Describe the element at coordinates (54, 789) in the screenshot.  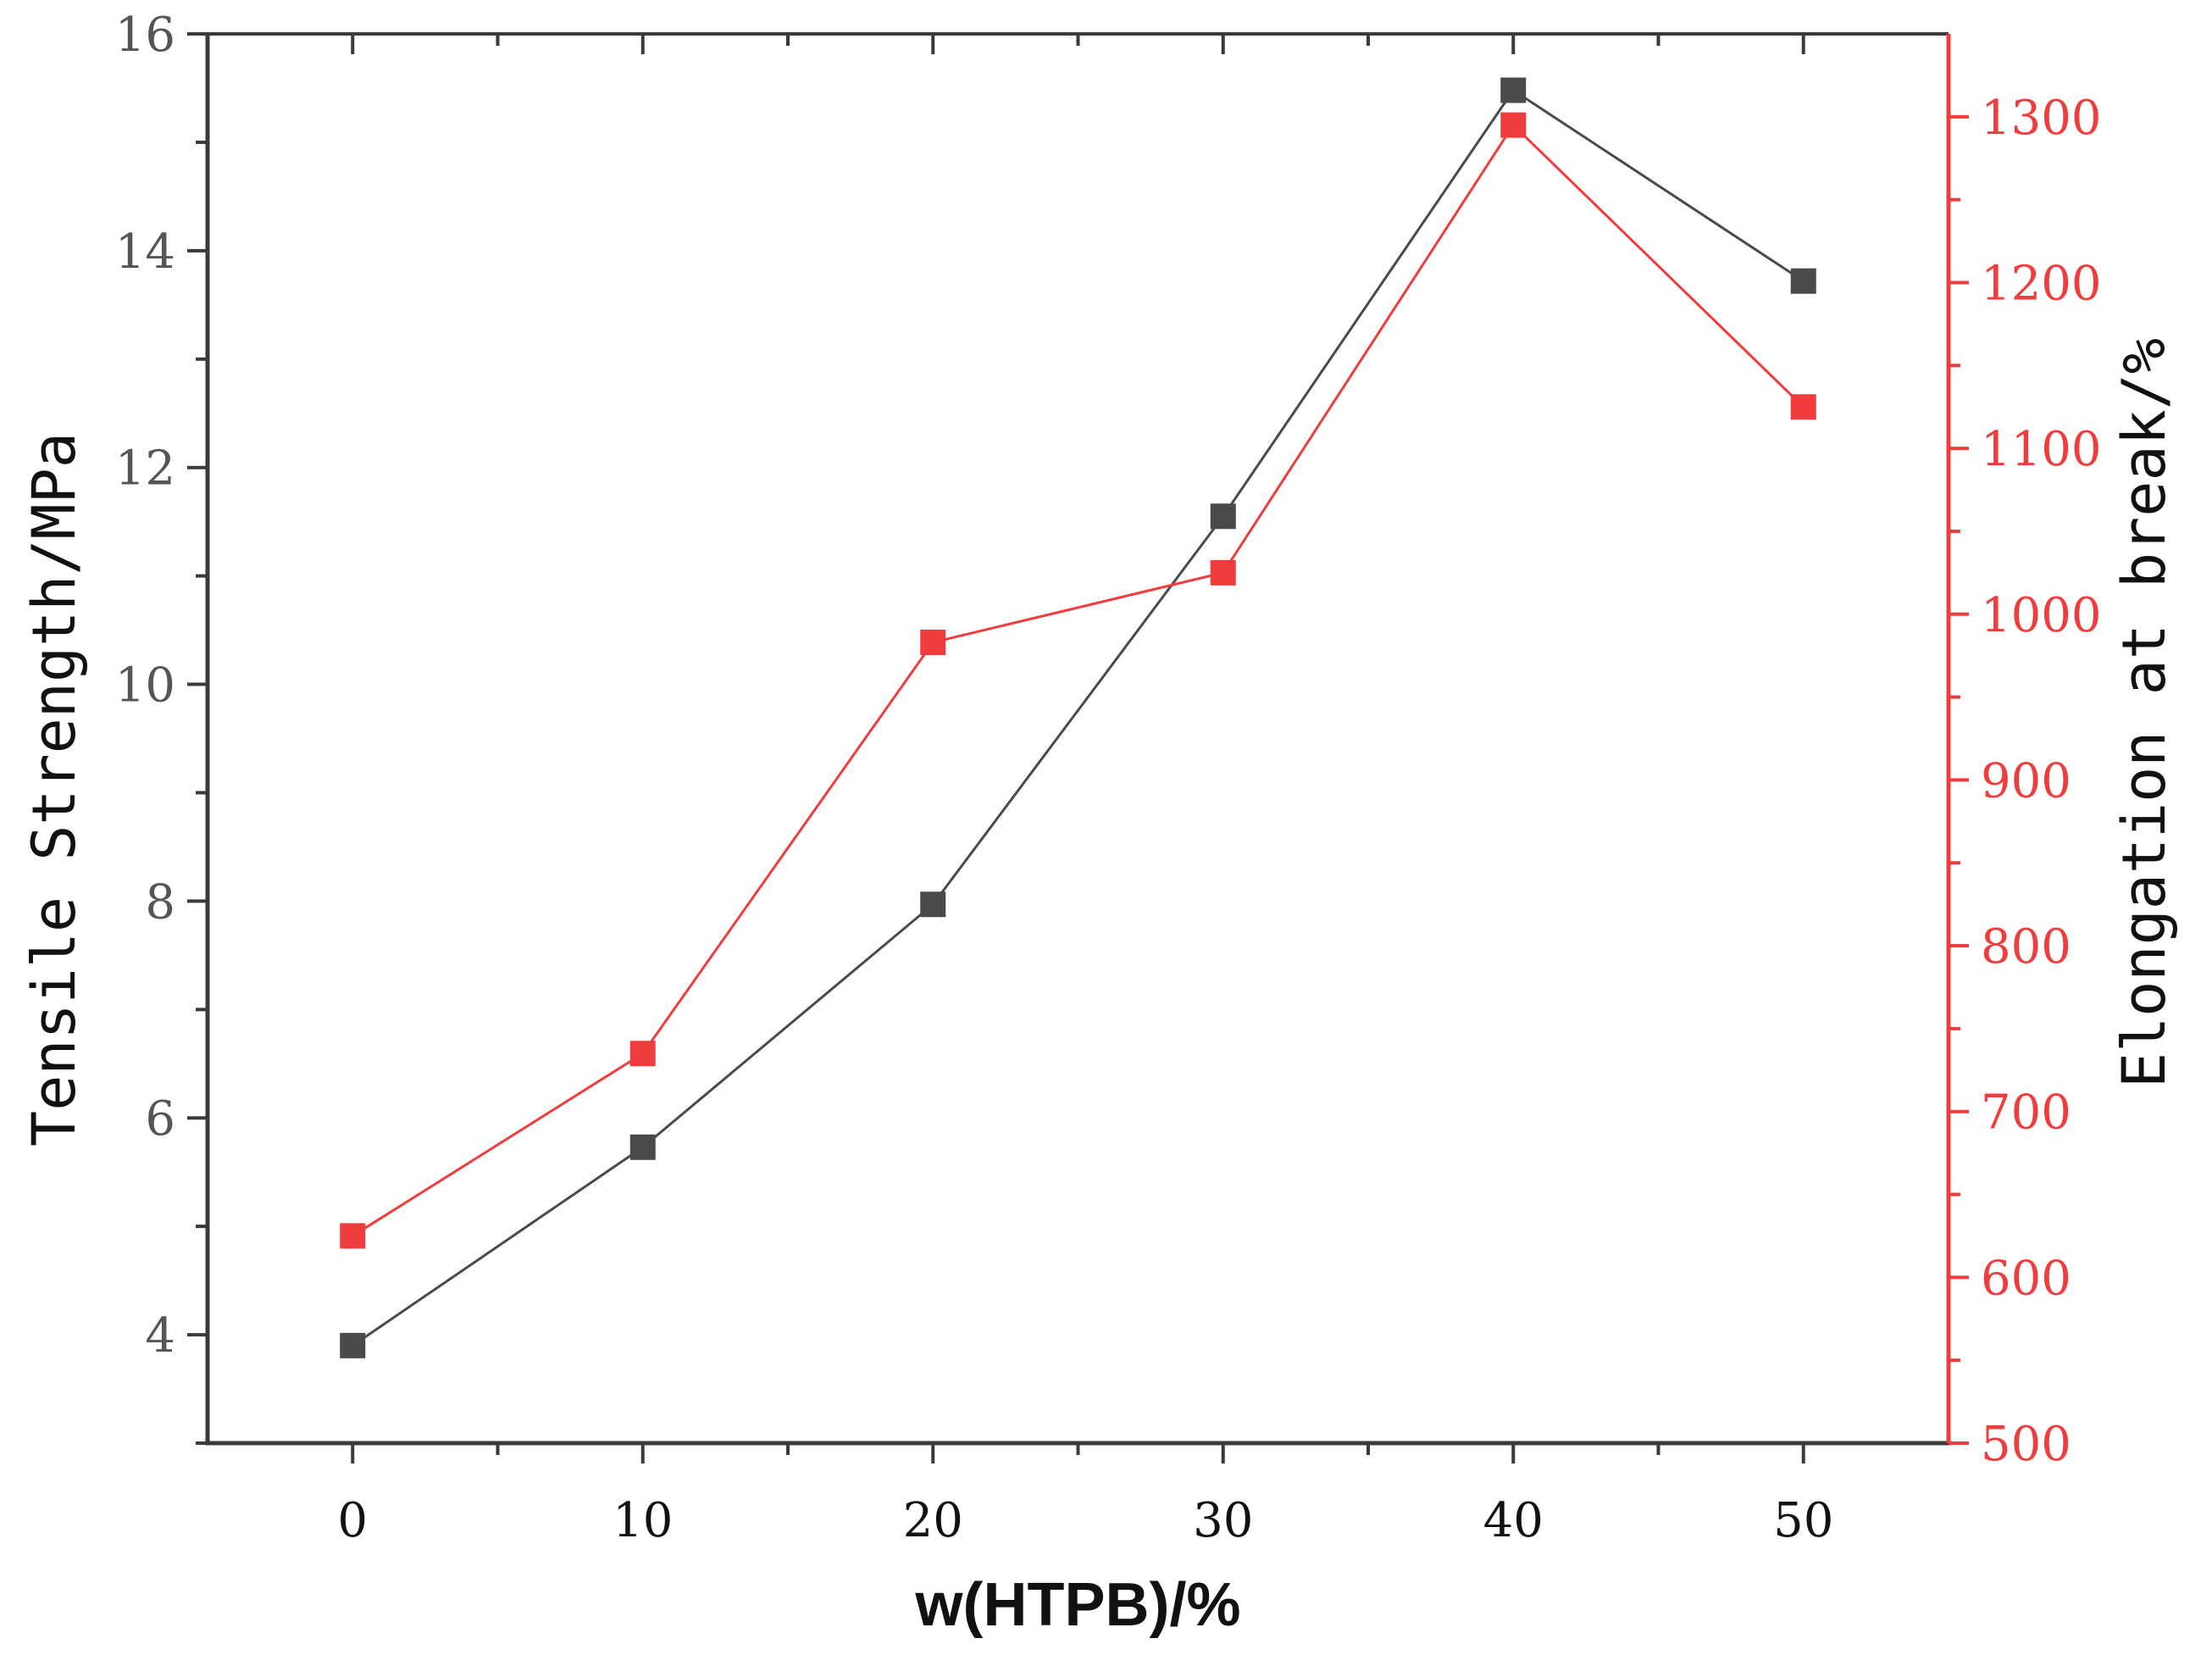
I see `y-left-axis-title: Tensile Strength/MPa` at that location.